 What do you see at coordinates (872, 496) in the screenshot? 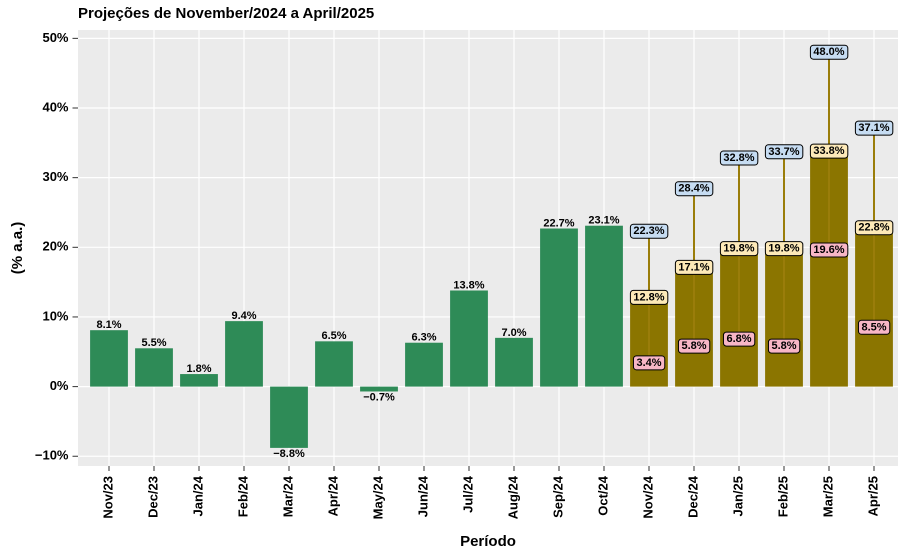
I see `x-tick-label: Apr/25` at bounding box center [872, 496].